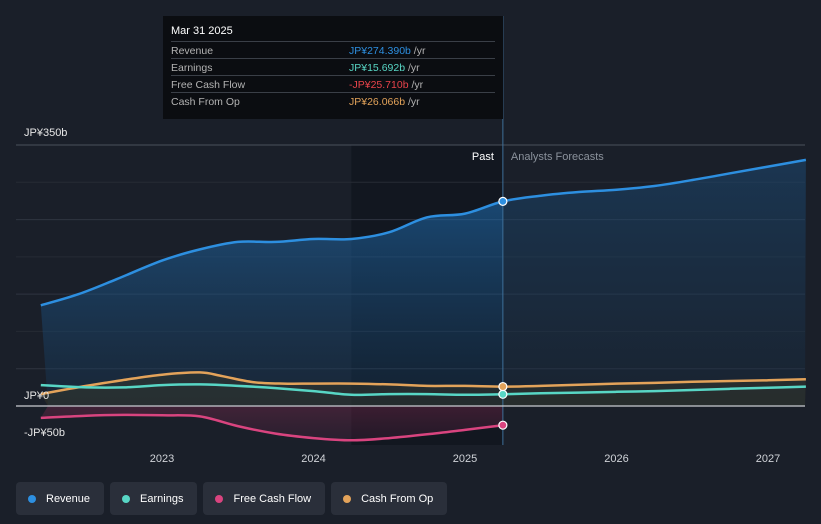 The height and width of the screenshot is (524, 821). I want to click on earnings-line, so click(423, 390).